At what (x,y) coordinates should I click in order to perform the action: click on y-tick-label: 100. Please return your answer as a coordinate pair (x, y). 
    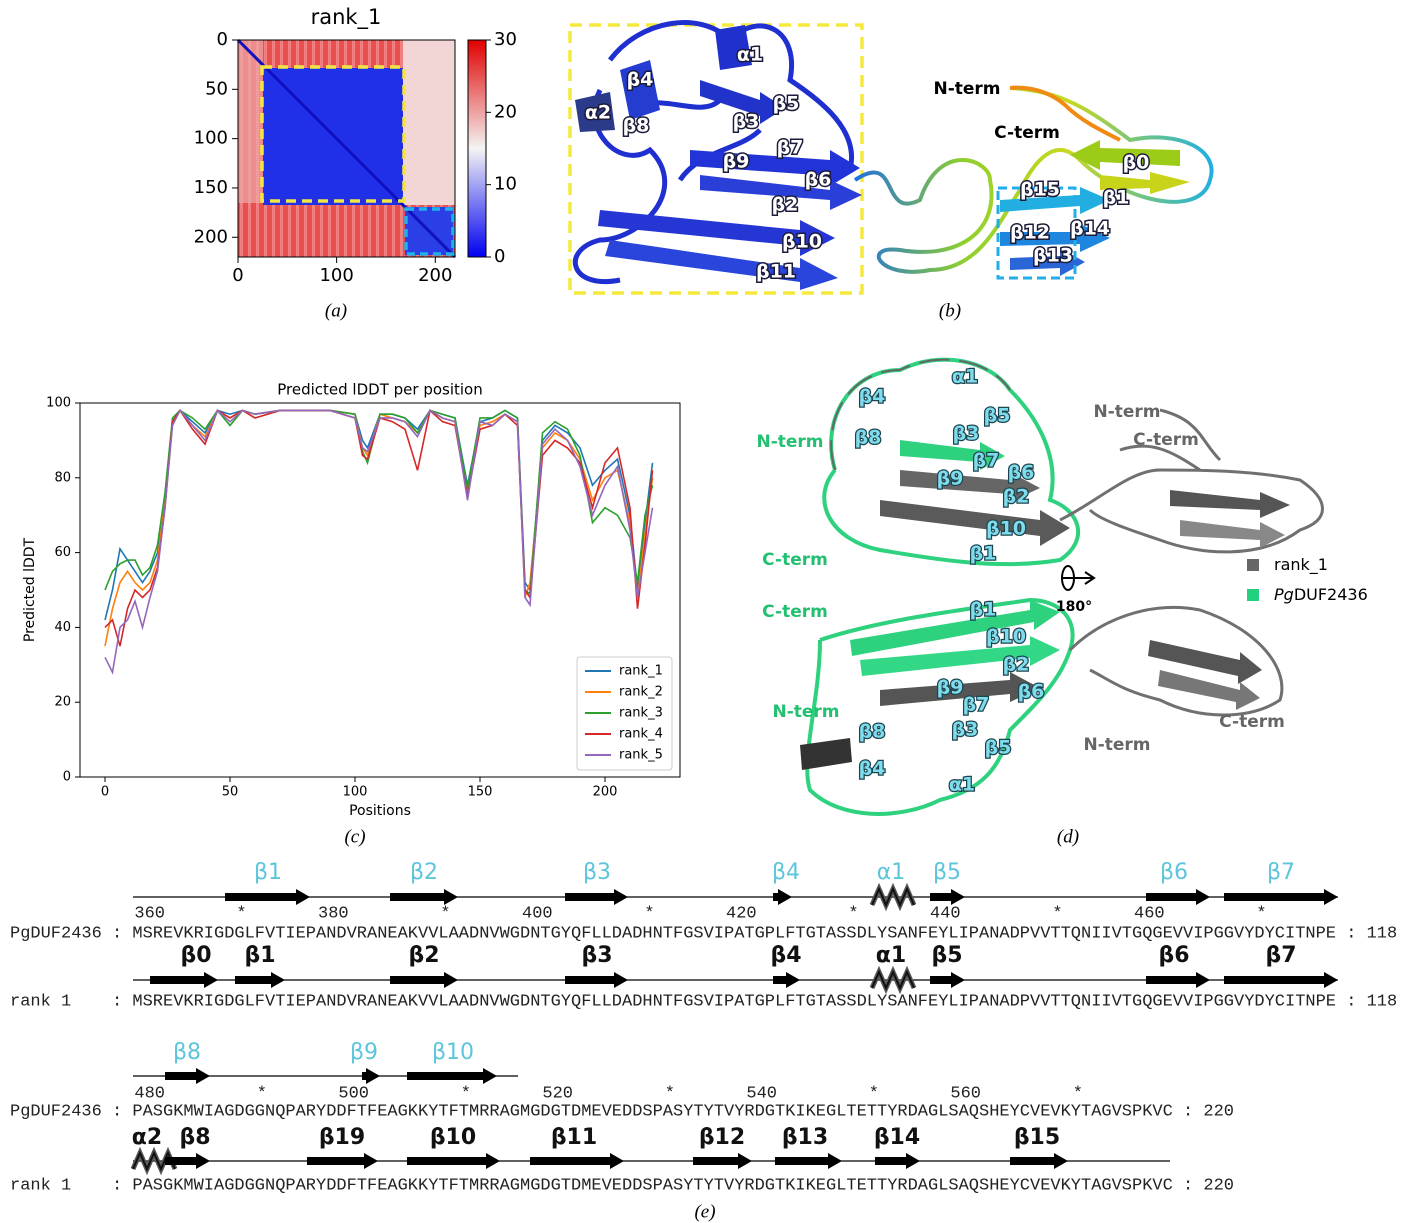
    Looking at the image, I should click on (58, 403).